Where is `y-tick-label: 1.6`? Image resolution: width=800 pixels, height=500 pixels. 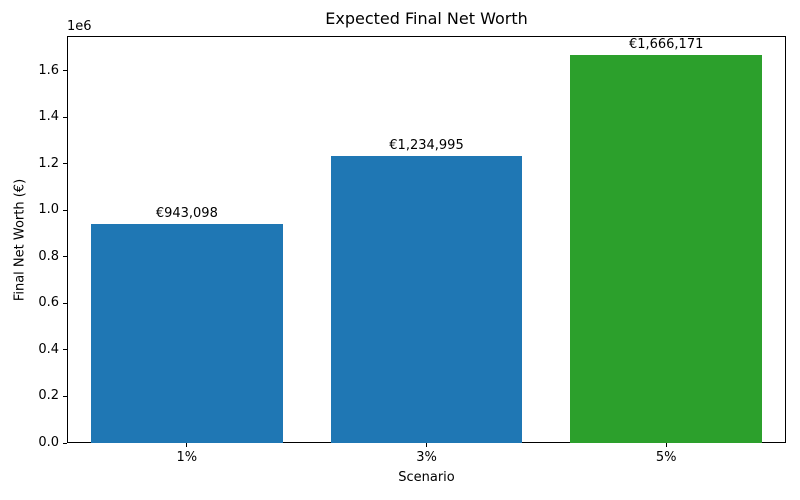
y-tick-label: 1.6 is located at coordinates (48, 70).